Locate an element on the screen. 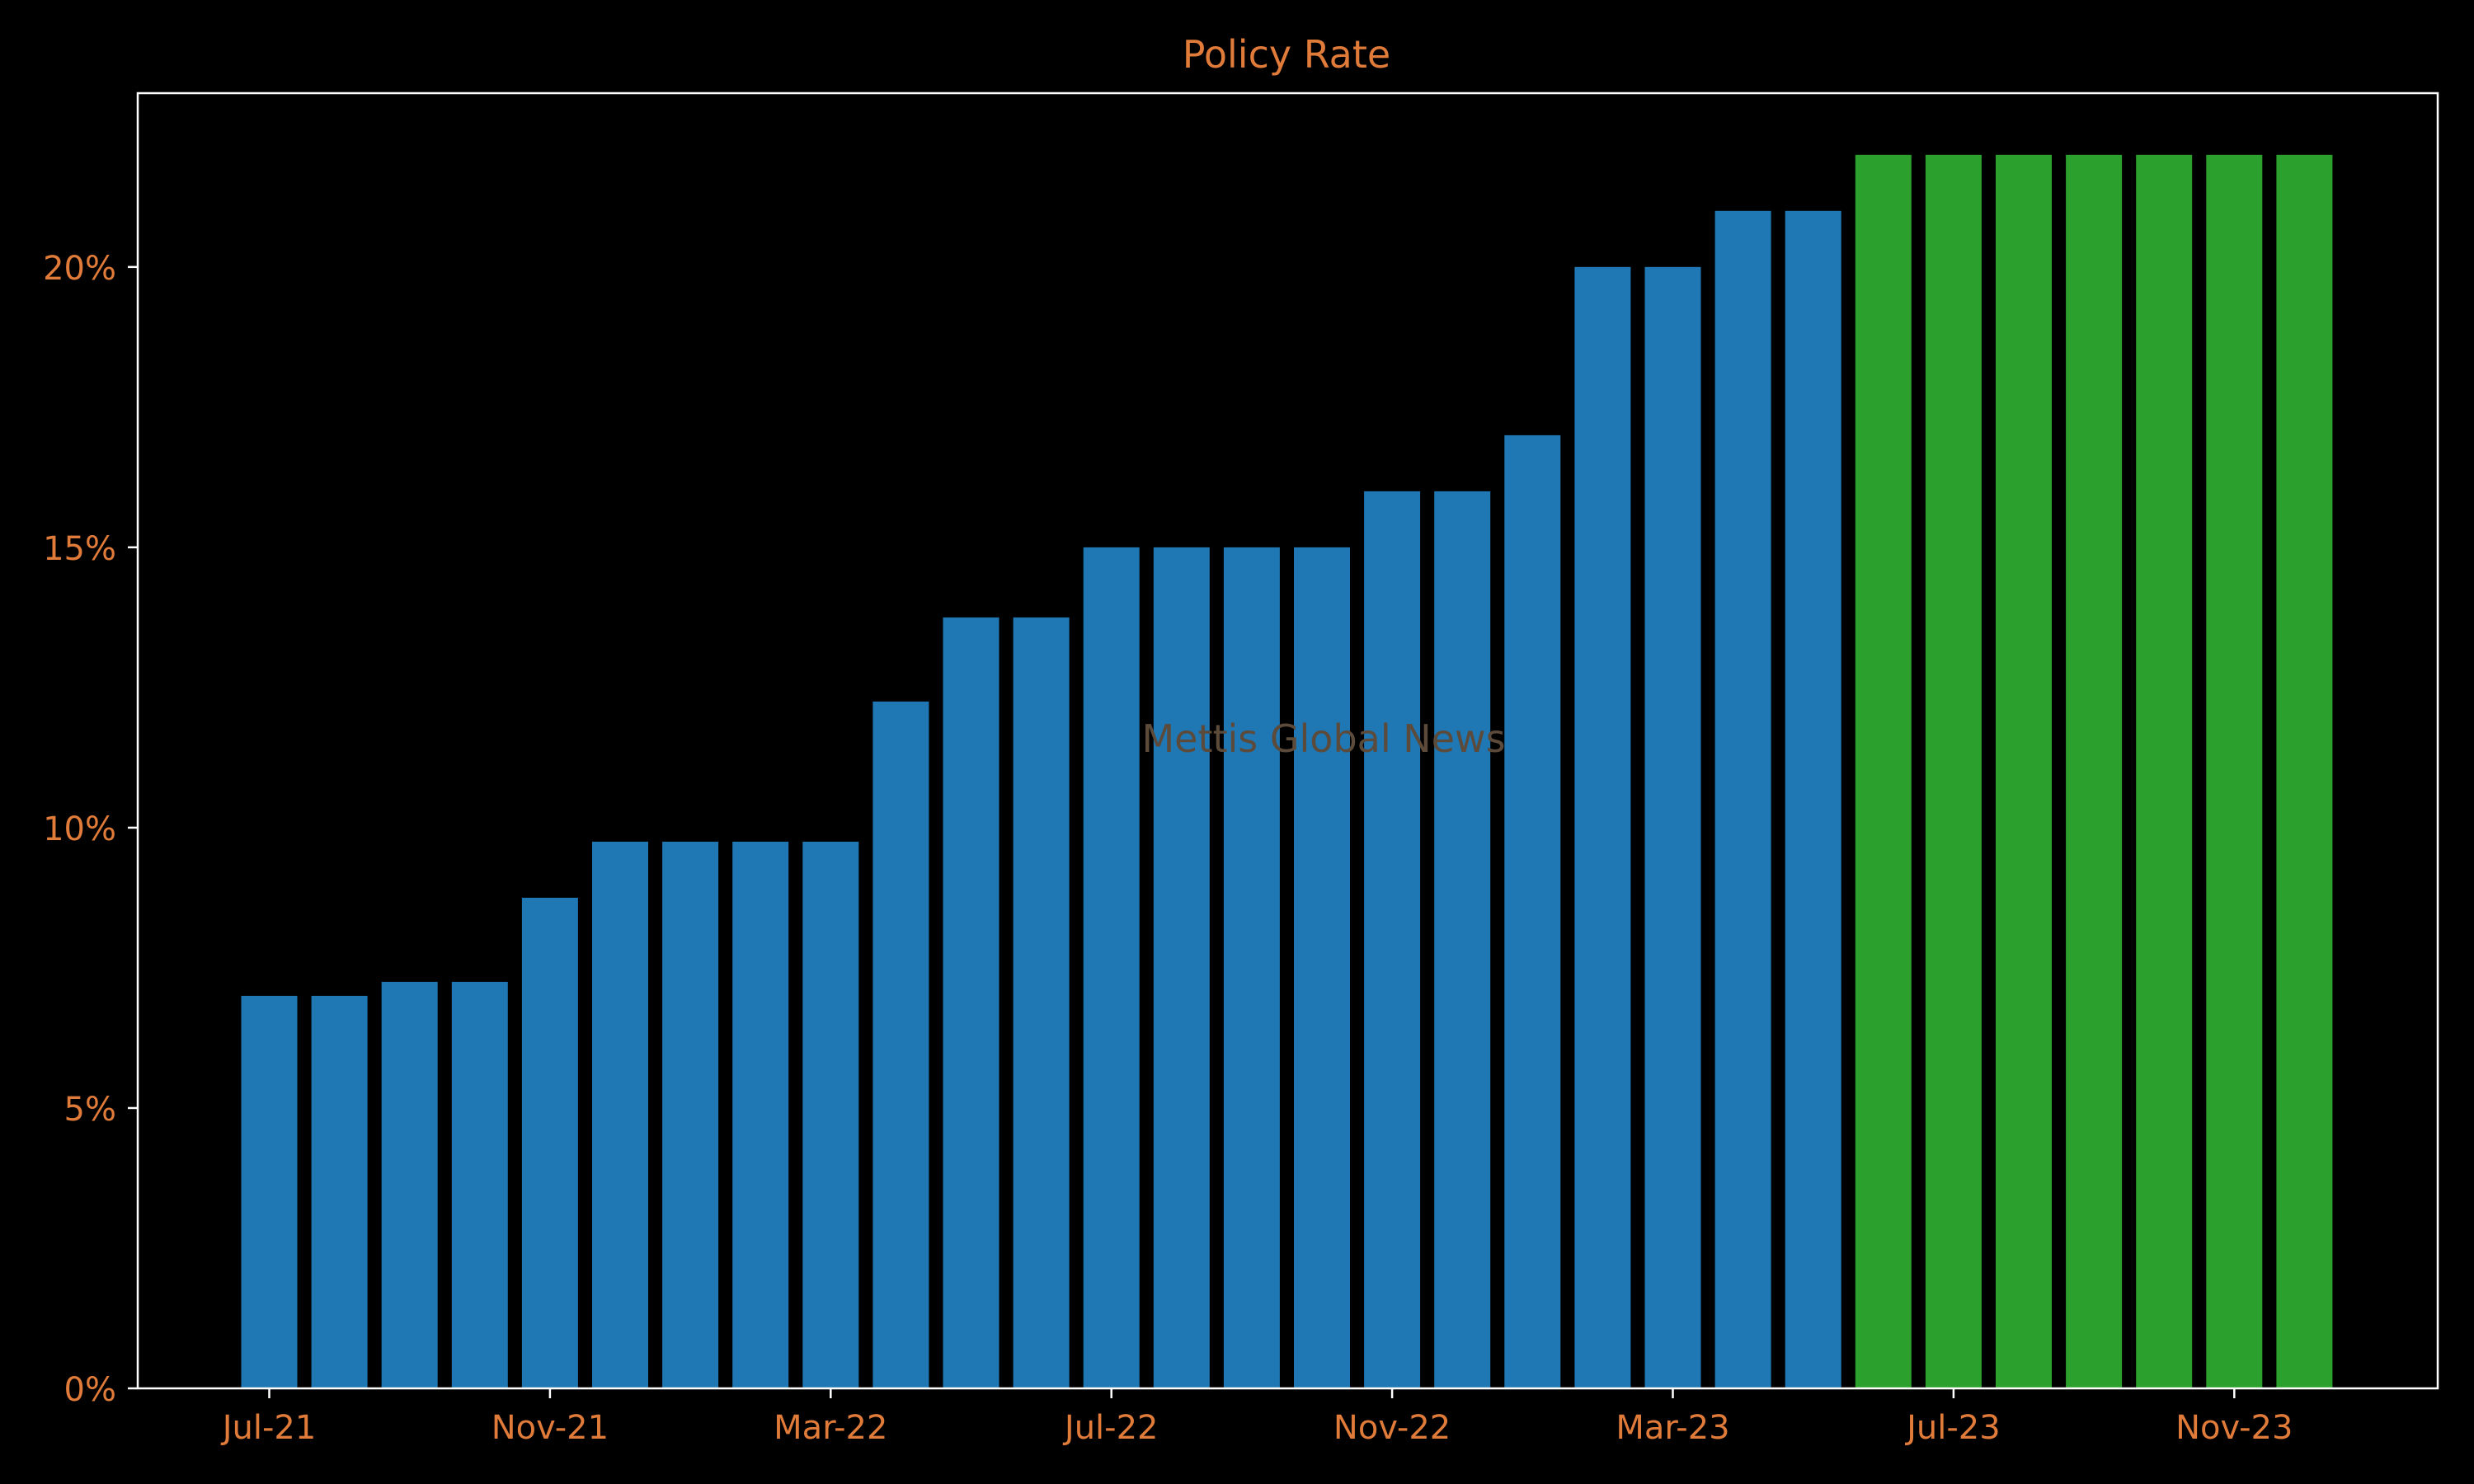  y-tick-label: 15% is located at coordinates (79, 549).